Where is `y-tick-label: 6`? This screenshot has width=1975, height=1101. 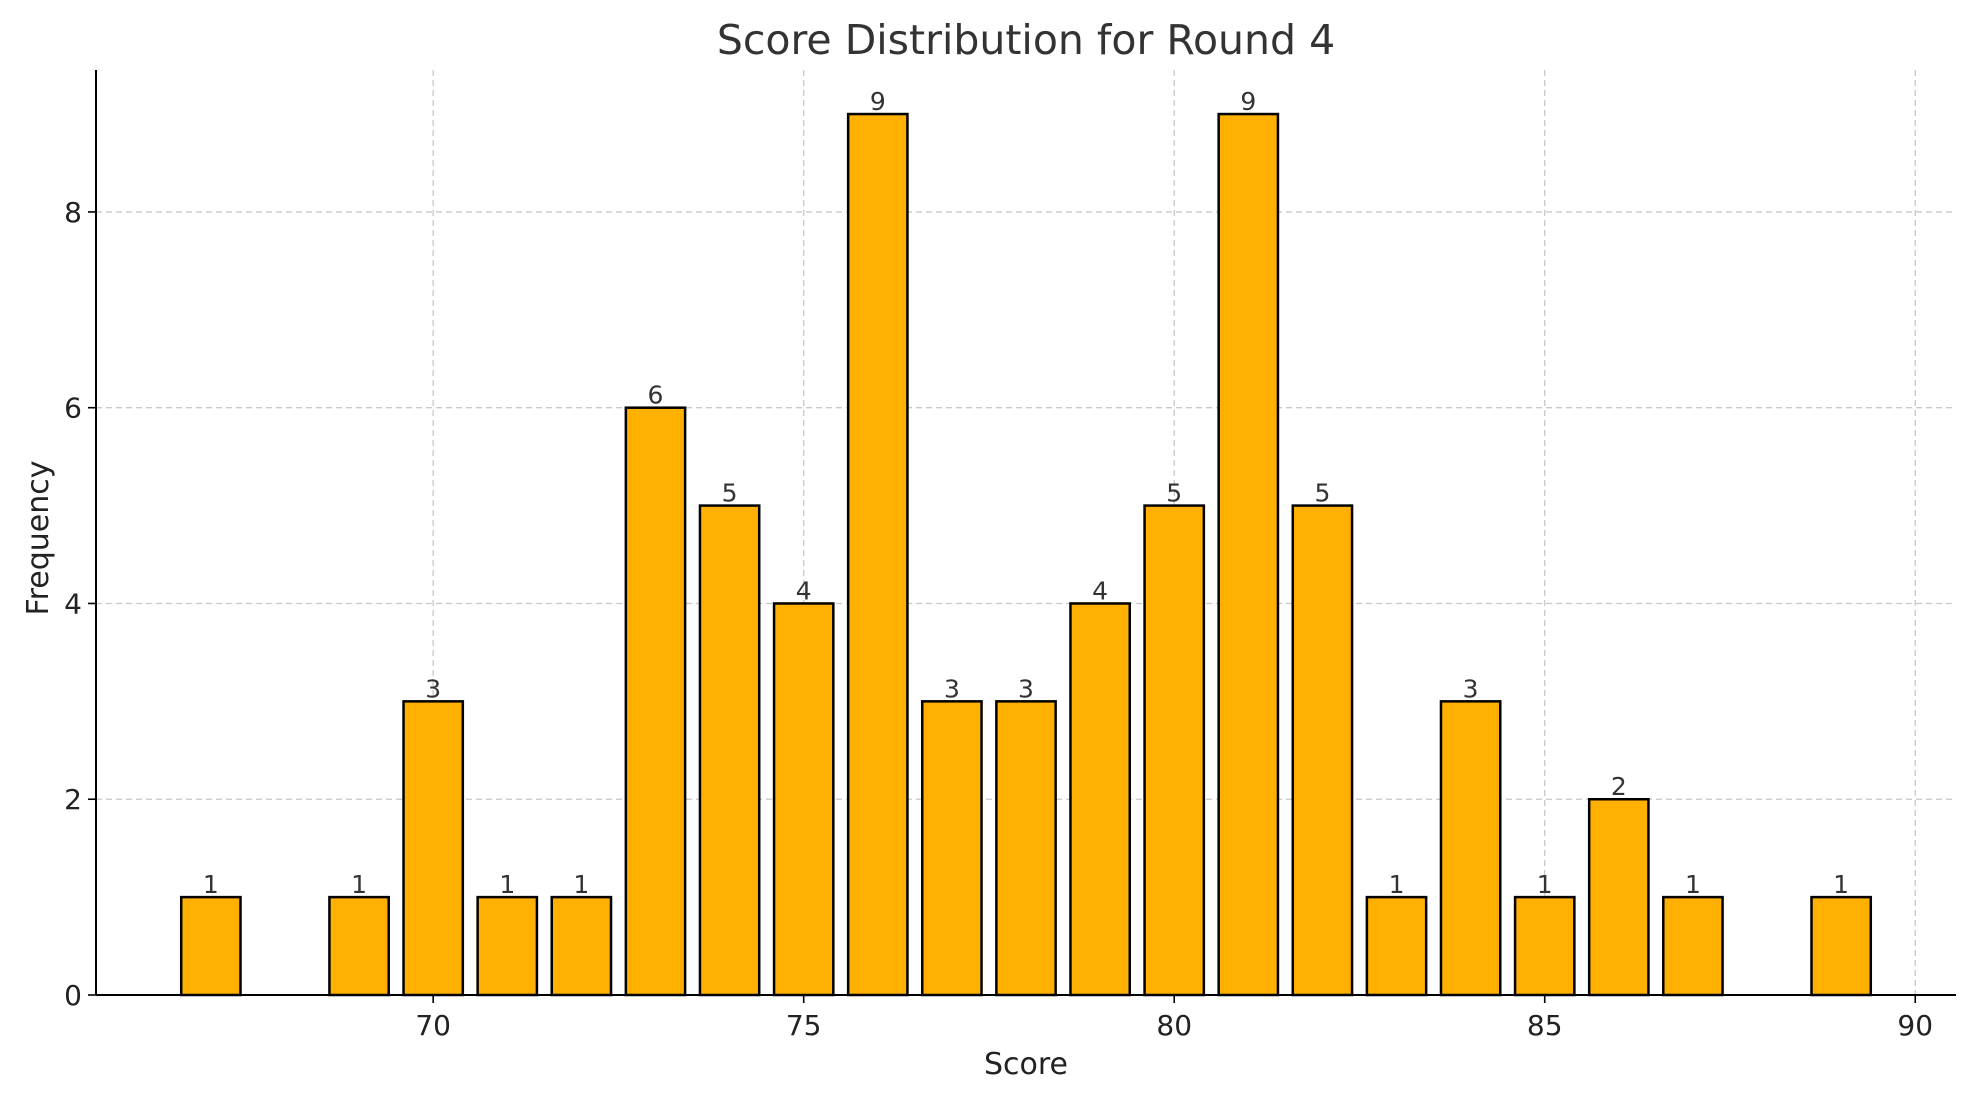 y-tick-label: 6 is located at coordinates (73, 408).